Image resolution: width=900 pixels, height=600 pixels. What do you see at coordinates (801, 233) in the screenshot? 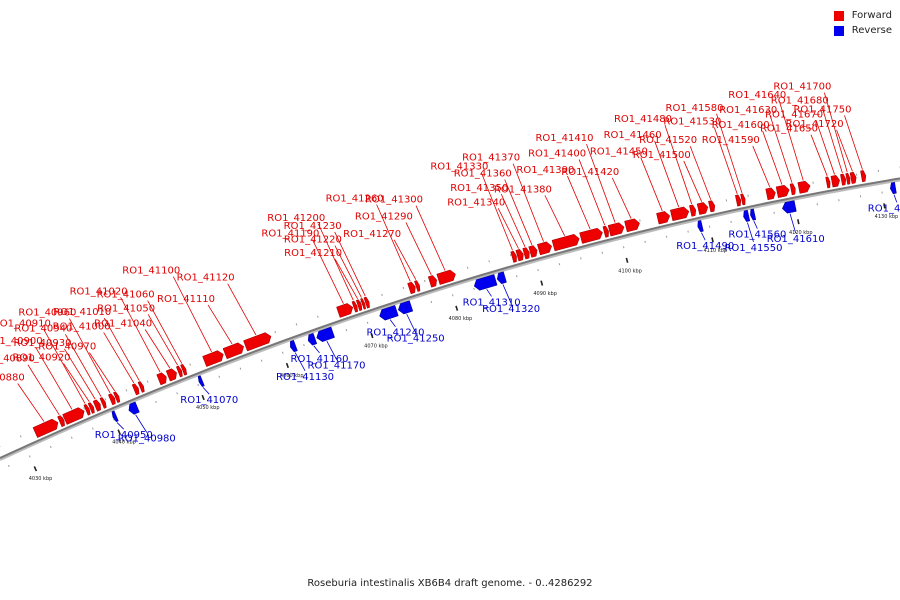
I see `kbp-tick-label: 4120 kbp` at bounding box center [801, 233].